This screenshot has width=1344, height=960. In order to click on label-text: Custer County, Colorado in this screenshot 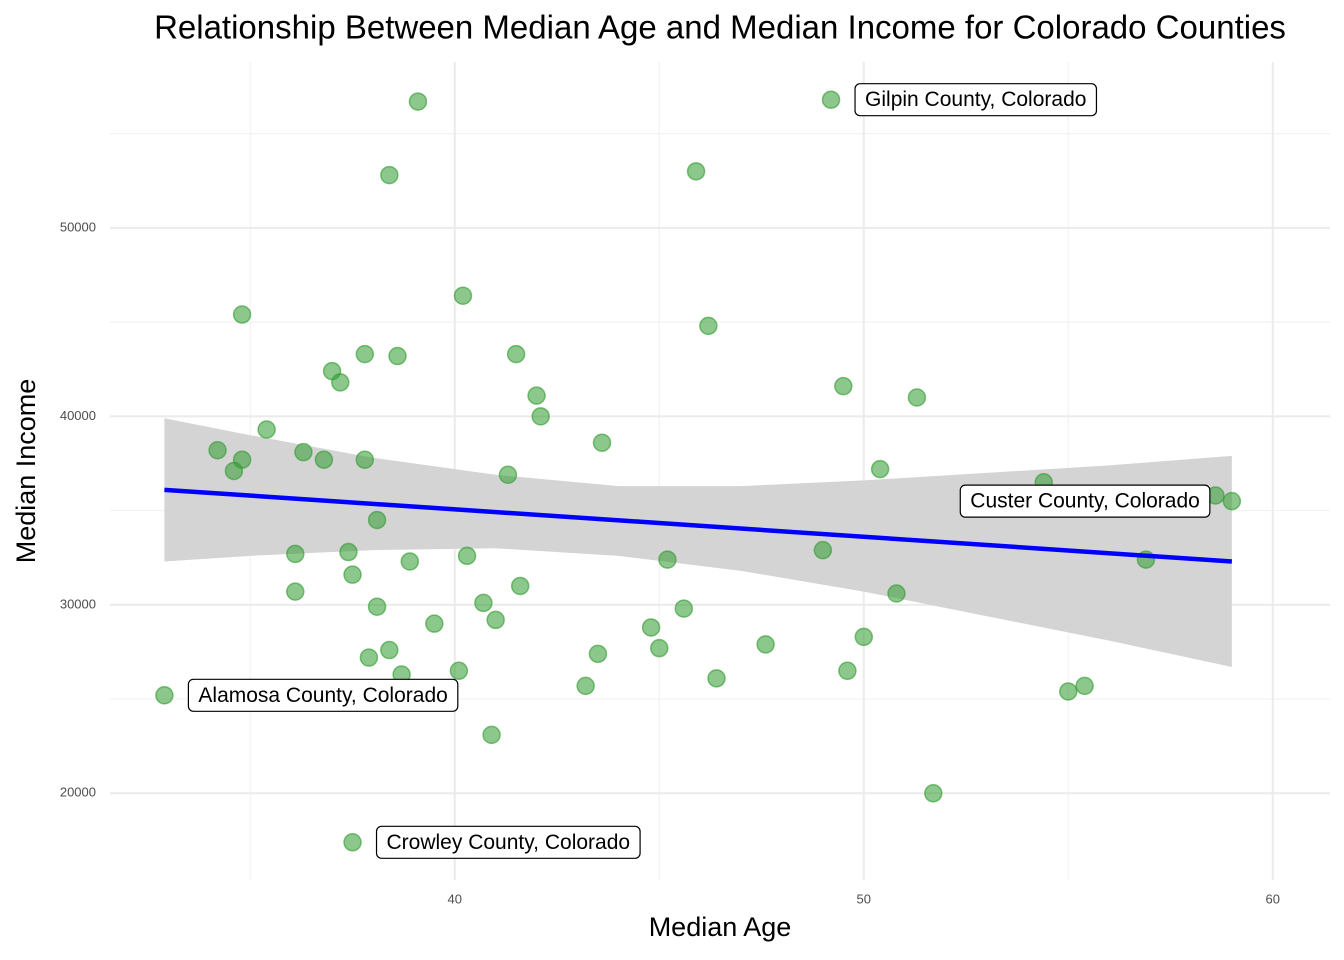, I will do `click(1085, 501)`.